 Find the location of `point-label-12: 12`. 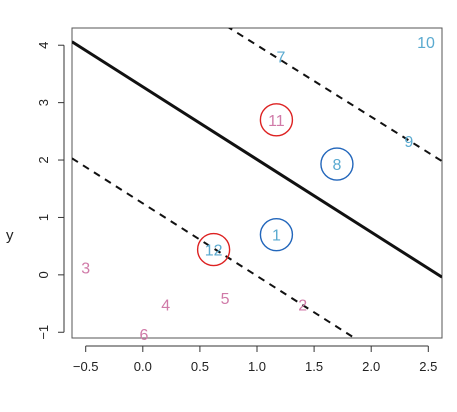

point-label-12: 12 is located at coordinates (214, 251).